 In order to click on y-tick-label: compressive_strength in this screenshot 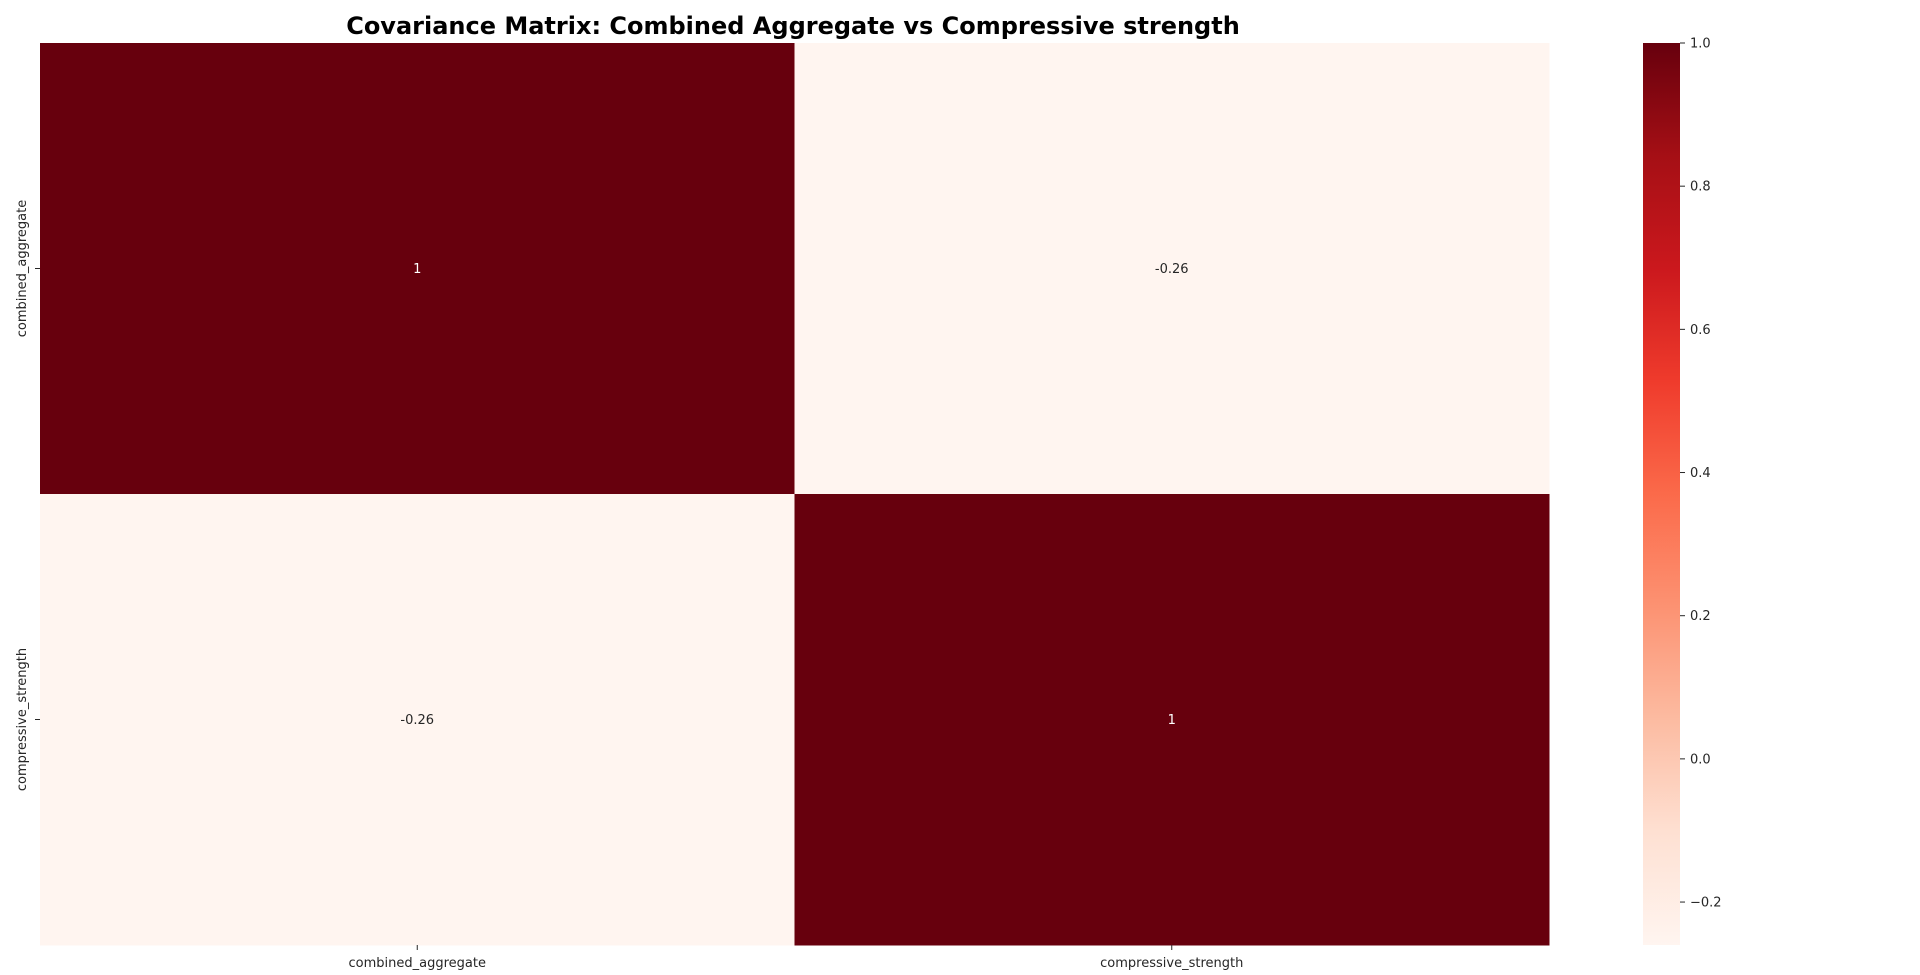, I will do `click(22, 719)`.